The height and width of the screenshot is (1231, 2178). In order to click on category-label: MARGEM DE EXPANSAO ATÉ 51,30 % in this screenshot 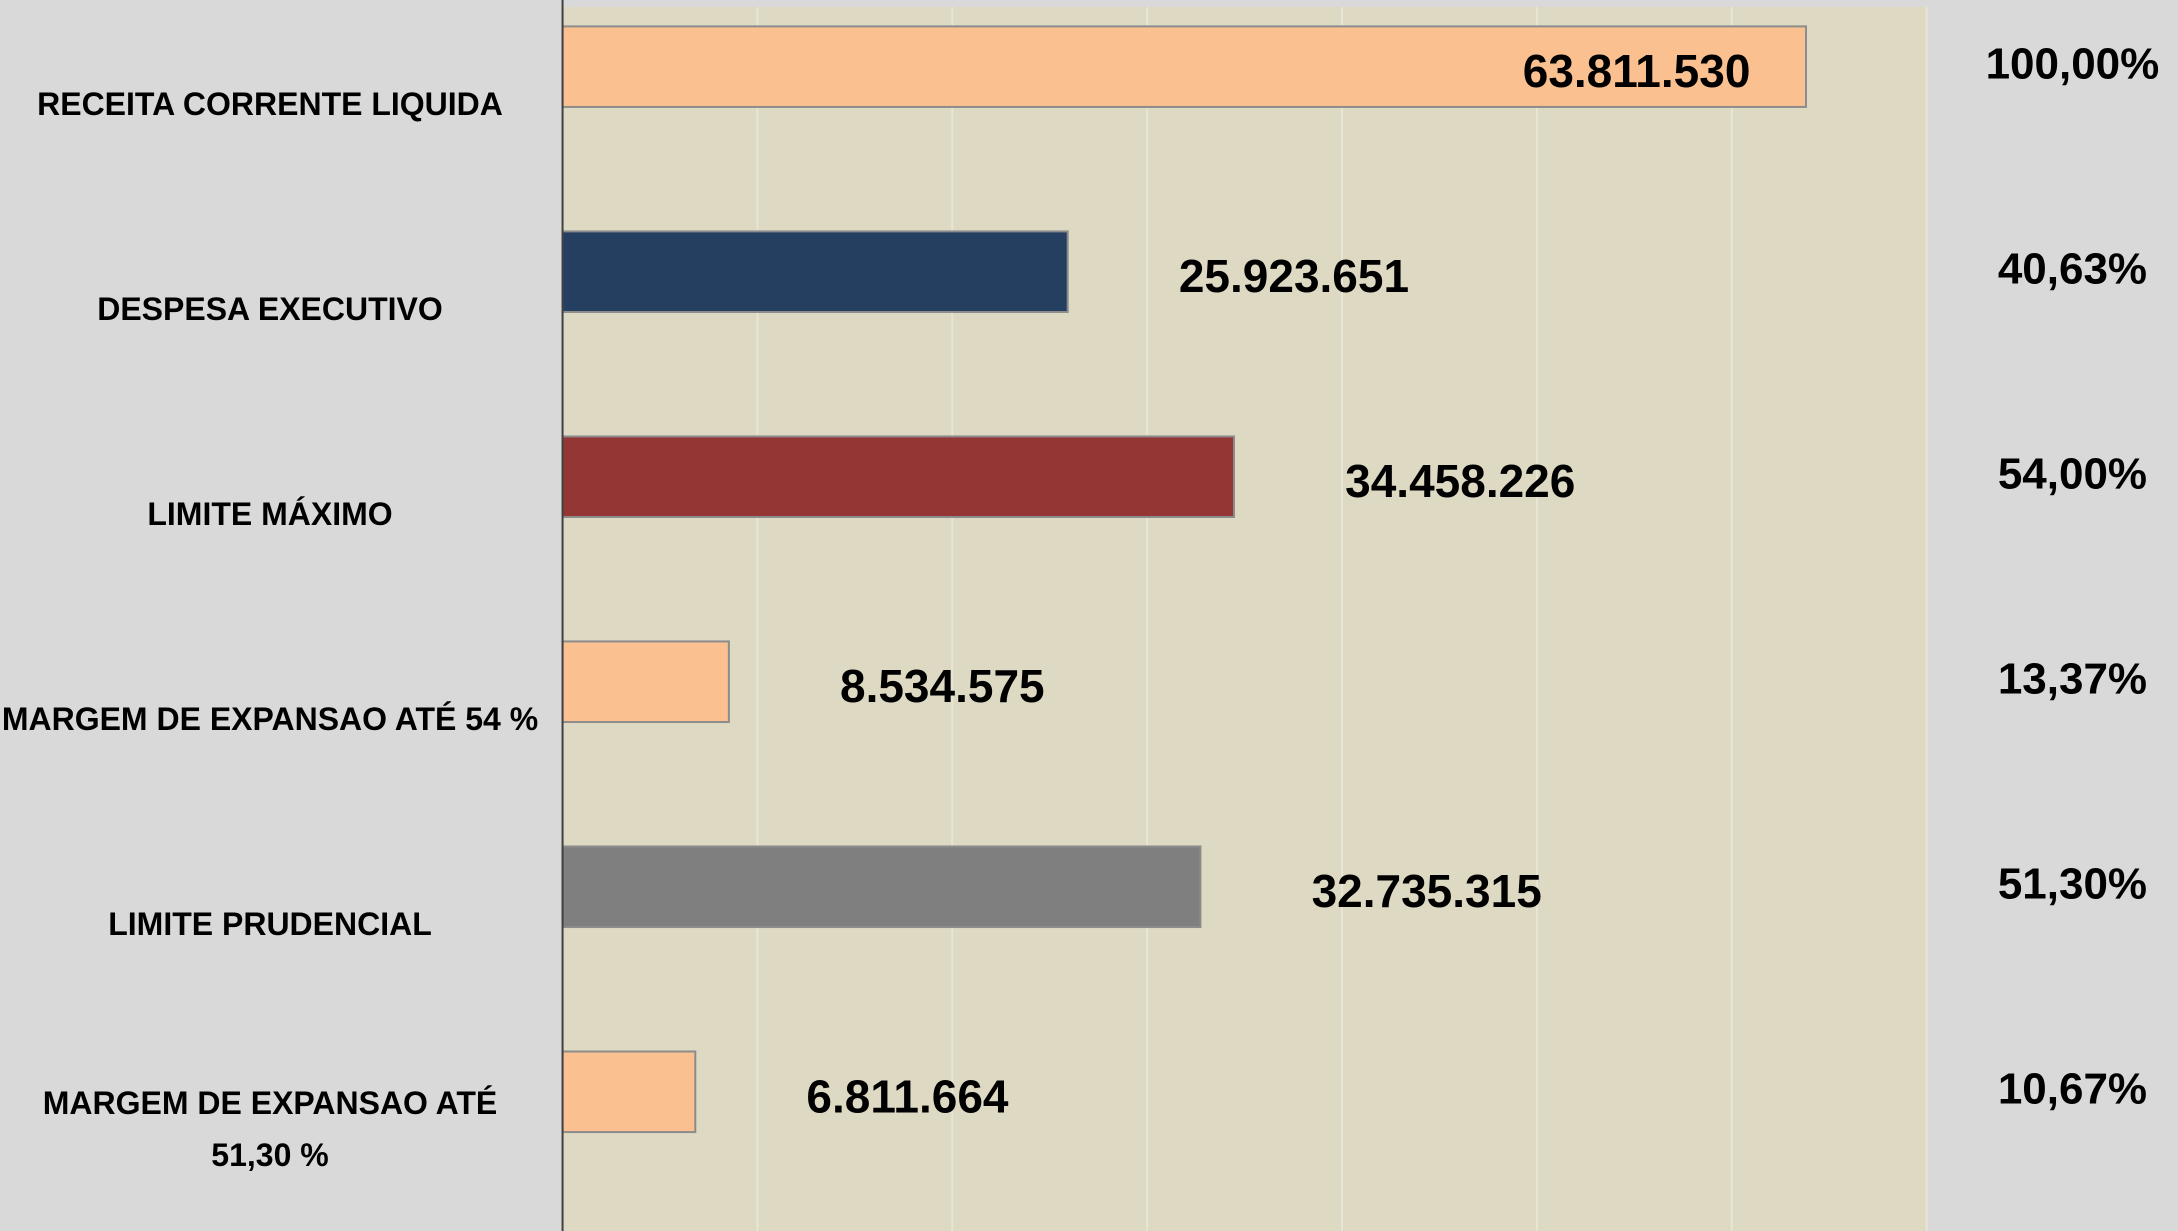, I will do `click(270, 1129)`.